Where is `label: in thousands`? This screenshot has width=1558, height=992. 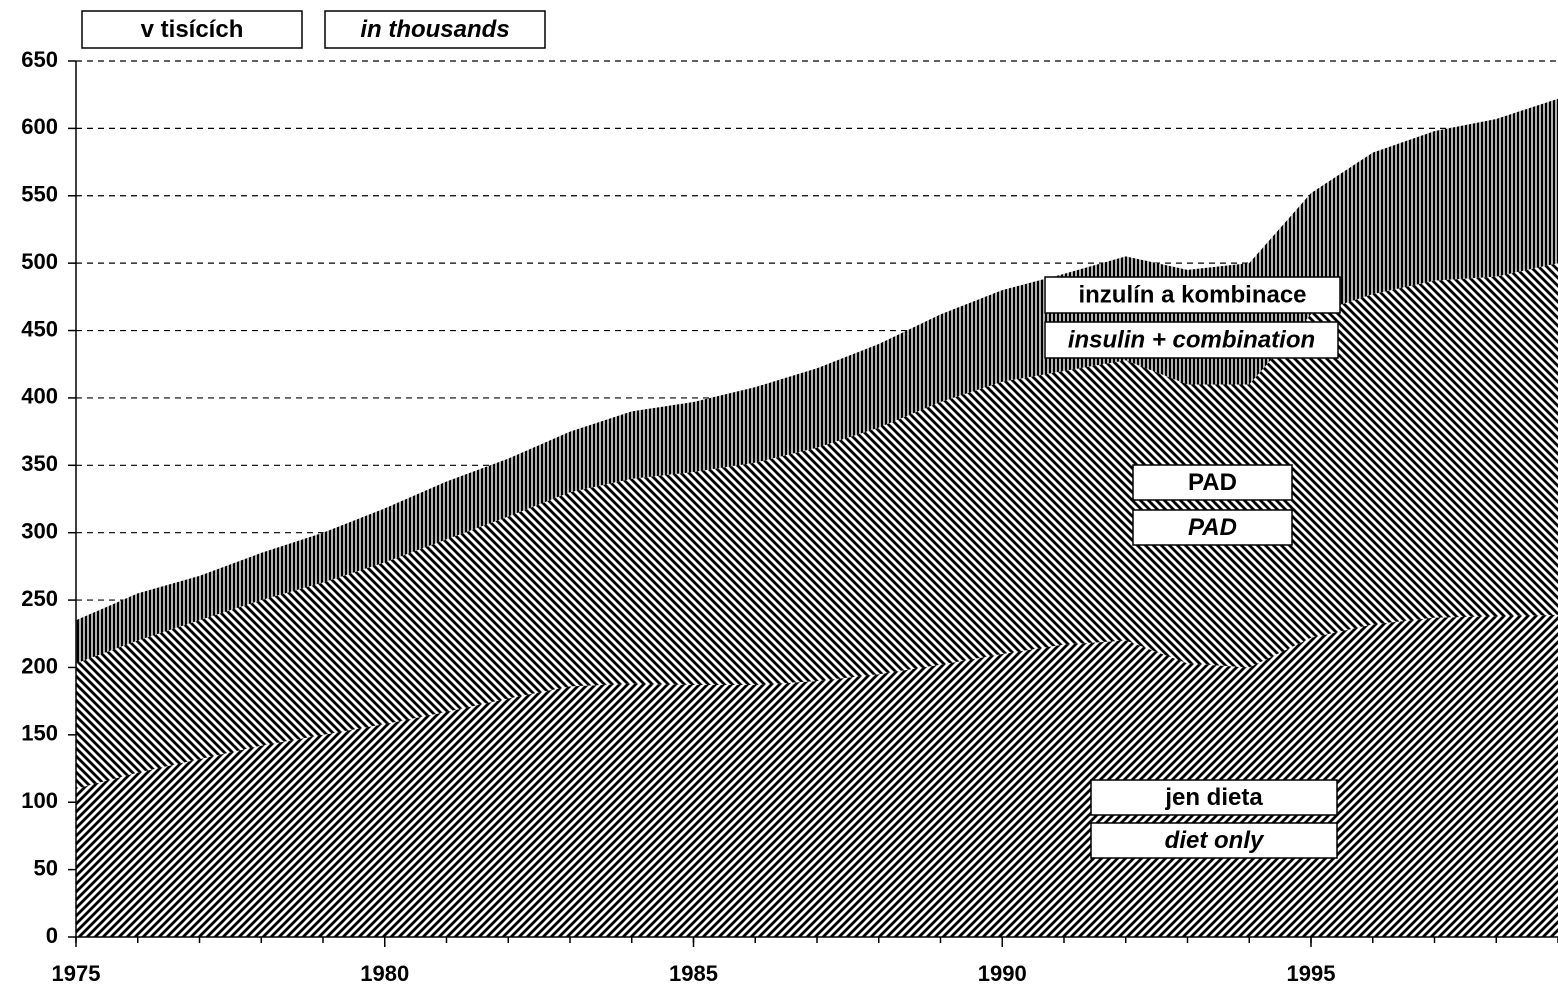
label: in thousands is located at coordinates (434, 29).